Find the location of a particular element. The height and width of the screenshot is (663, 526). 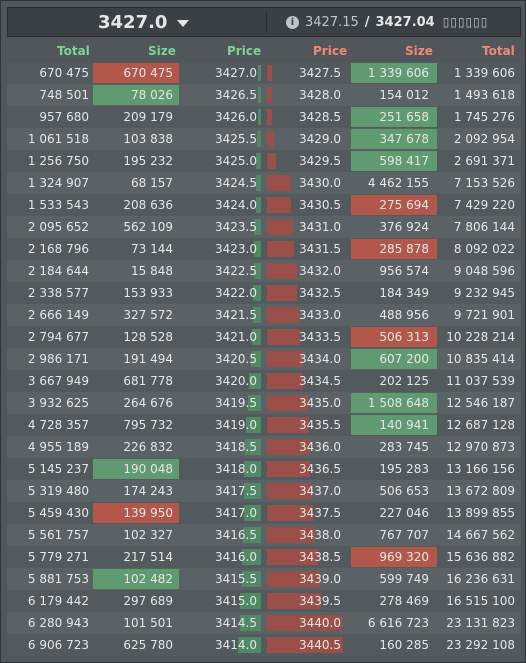

bid-total: 4 728 357 is located at coordinates (58, 425).